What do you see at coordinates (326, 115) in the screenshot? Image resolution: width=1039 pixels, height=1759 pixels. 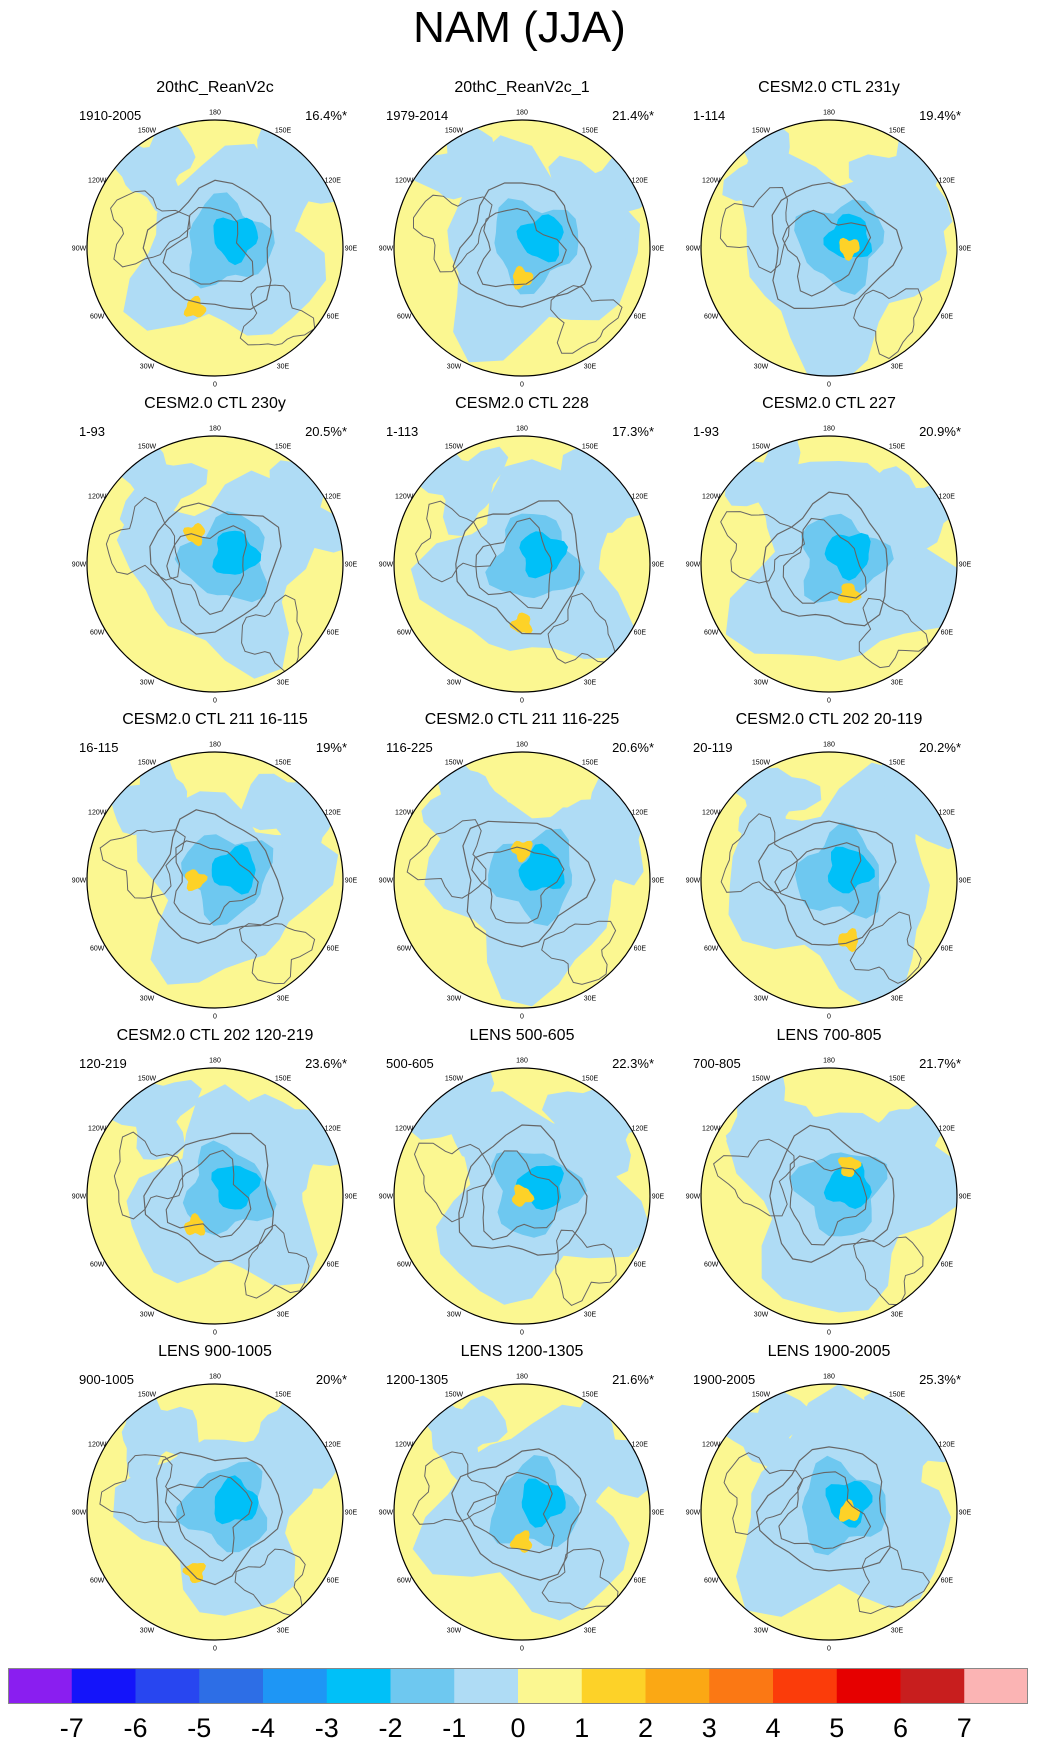 I see `variance-label: 16.4%*` at bounding box center [326, 115].